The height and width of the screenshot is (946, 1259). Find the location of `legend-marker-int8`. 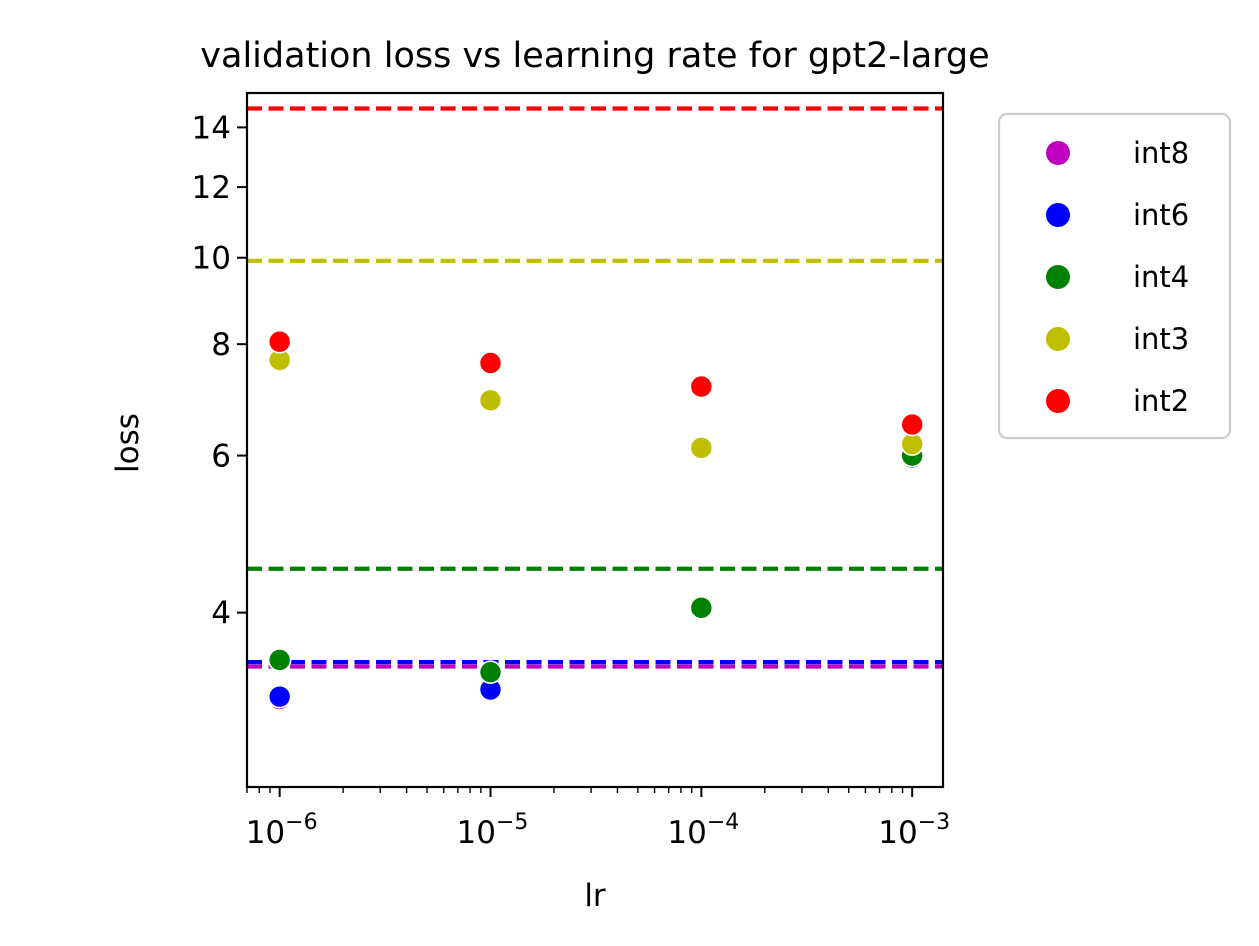

legend-marker-int8 is located at coordinates (1058, 153).